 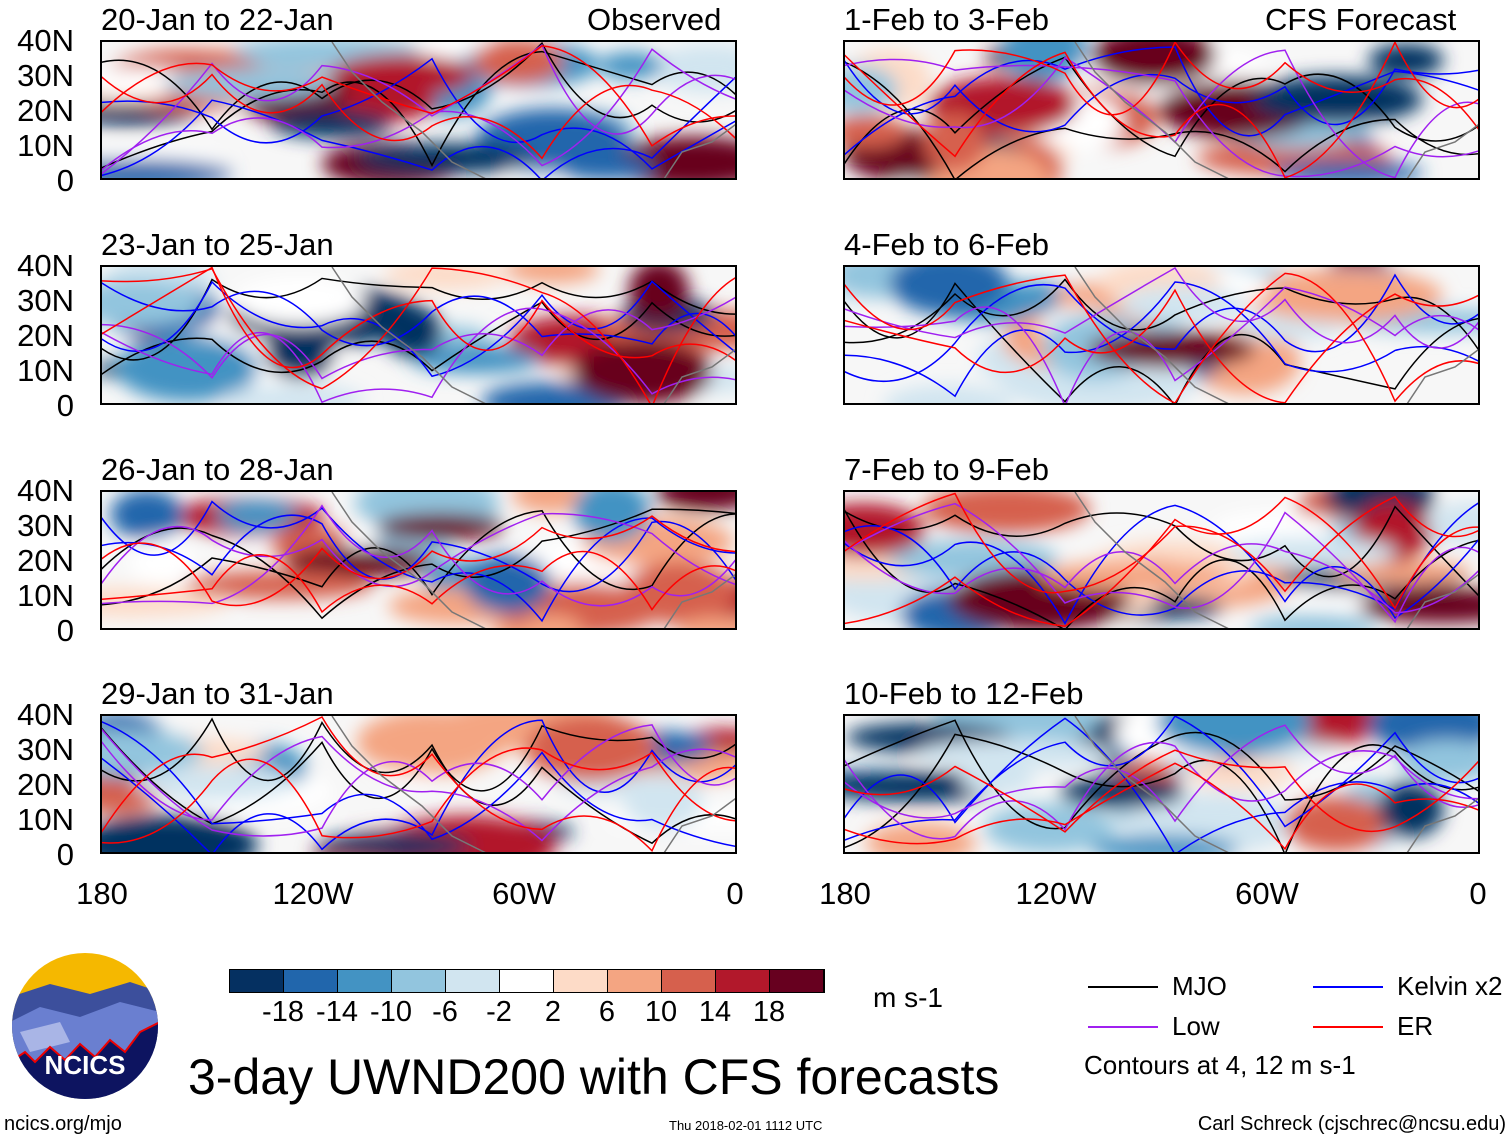 What do you see at coordinates (1267, 893) in the screenshot?
I see `lon-tick-label: 60W` at bounding box center [1267, 893].